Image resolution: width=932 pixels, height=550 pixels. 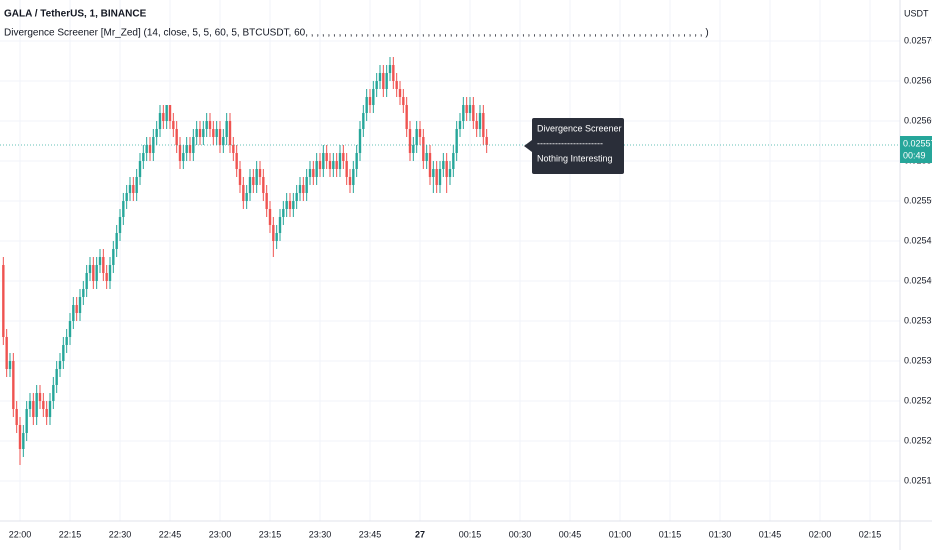 What do you see at coordinates (270, 534) in the screenshot?
I see `x-tick-label: 23:15` at bounding box center [270, 534].